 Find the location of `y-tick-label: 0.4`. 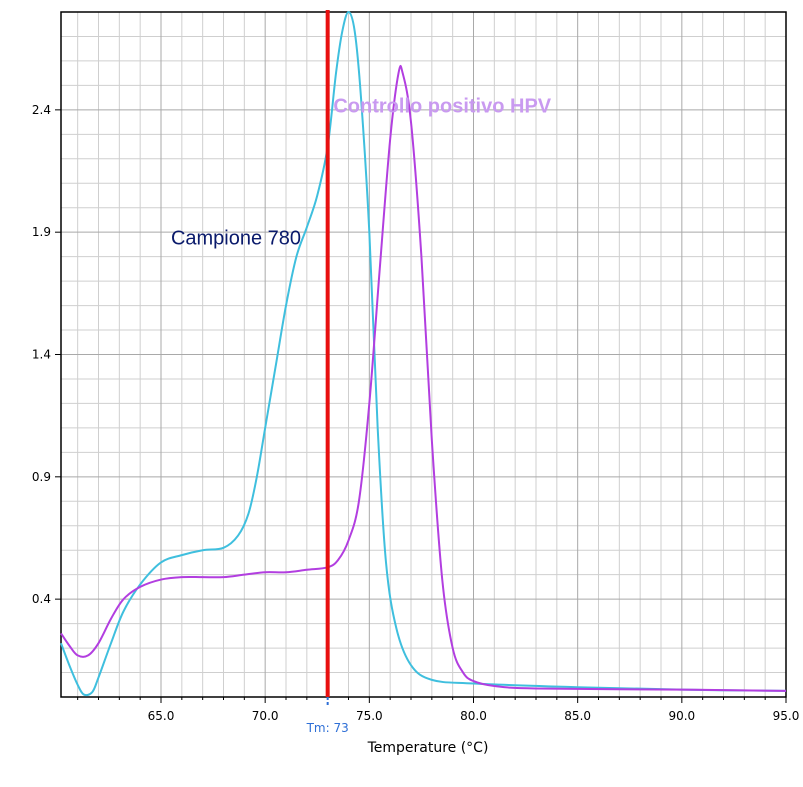

y-tick-label: 0.4 is located at coordinates (41, 599).